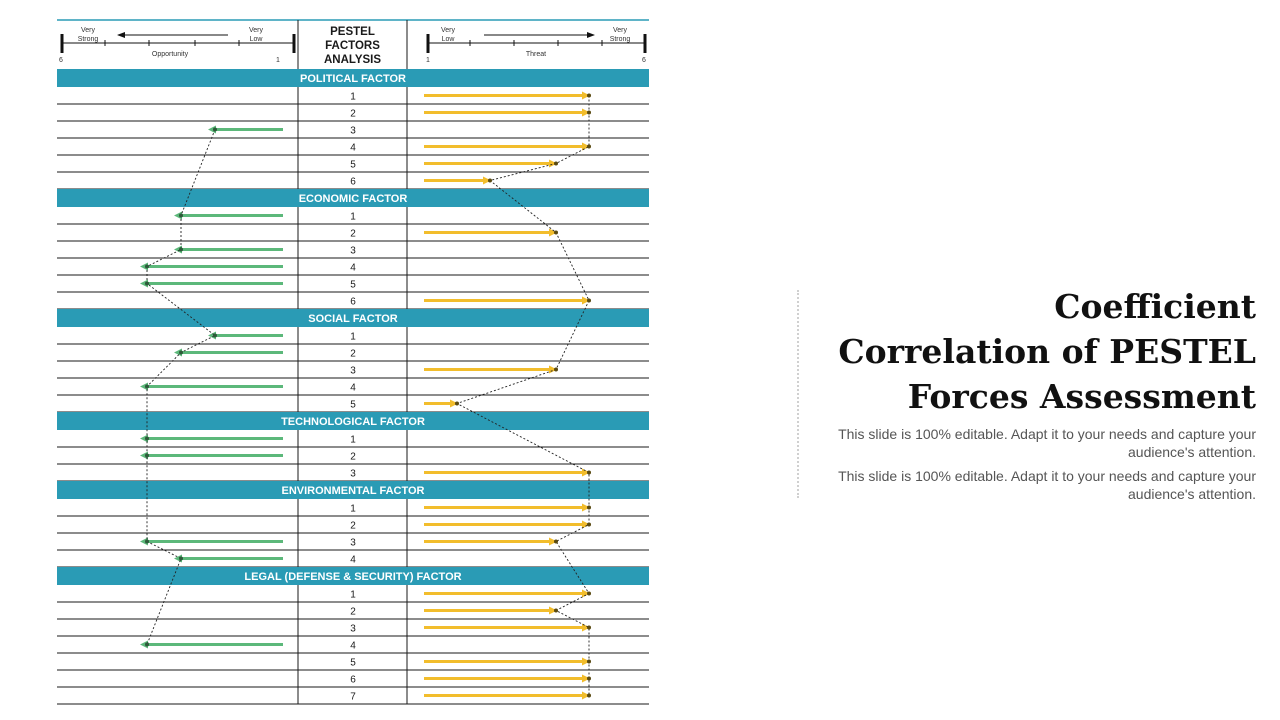  What do you see at coordinates (1155, 306) in the screenshot?
I see `title-line: Coefficient` at bounding box center [1155, 306].